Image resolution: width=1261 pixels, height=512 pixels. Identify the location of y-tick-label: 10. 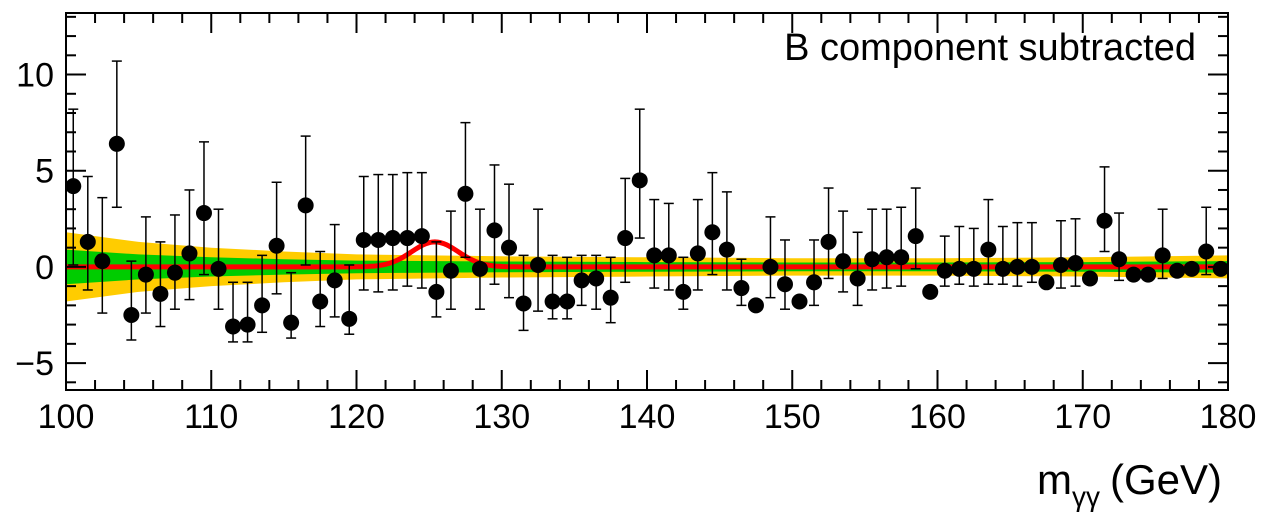
(35, 76).